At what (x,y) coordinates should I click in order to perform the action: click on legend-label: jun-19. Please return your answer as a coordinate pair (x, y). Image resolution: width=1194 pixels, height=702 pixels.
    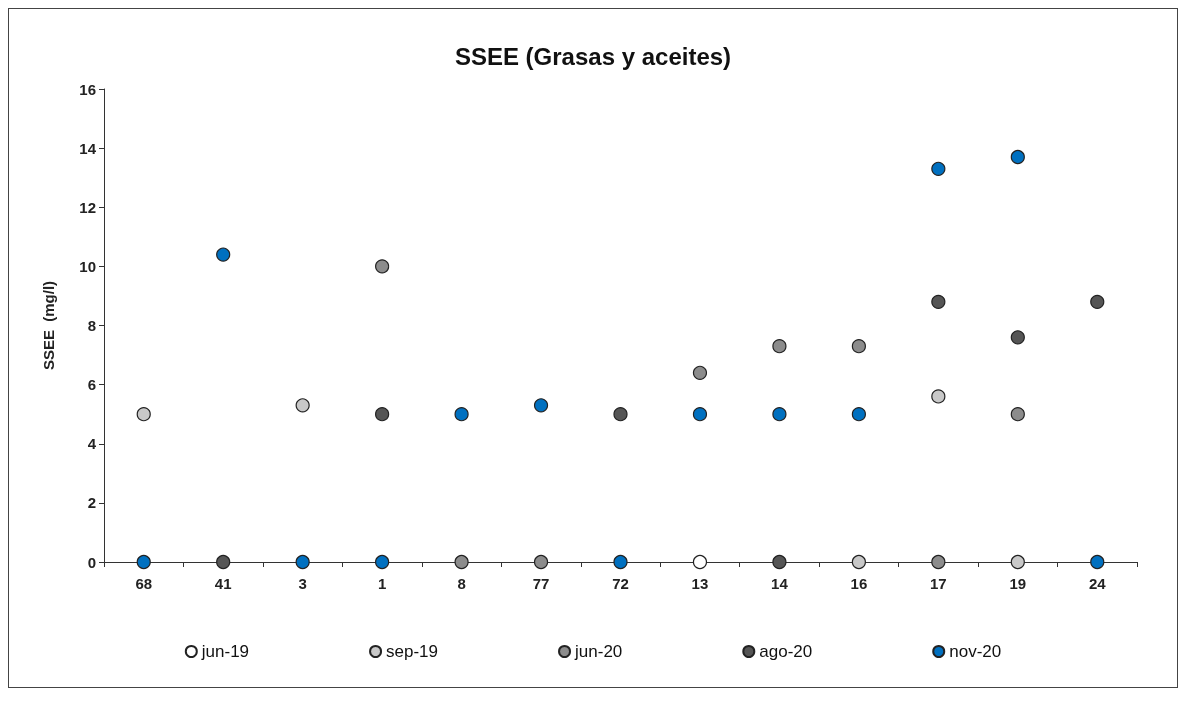
    Looking at the image, I should click on (225, 651).